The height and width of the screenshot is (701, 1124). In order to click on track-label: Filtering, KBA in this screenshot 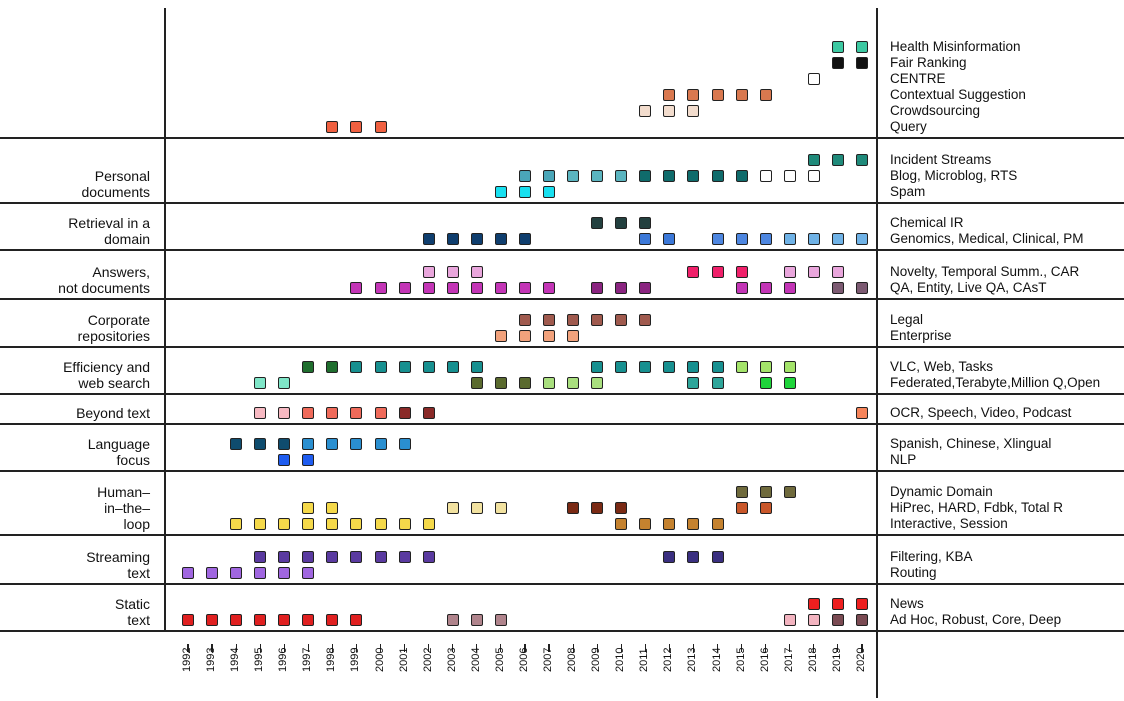, I will do `click(931, 556)`.